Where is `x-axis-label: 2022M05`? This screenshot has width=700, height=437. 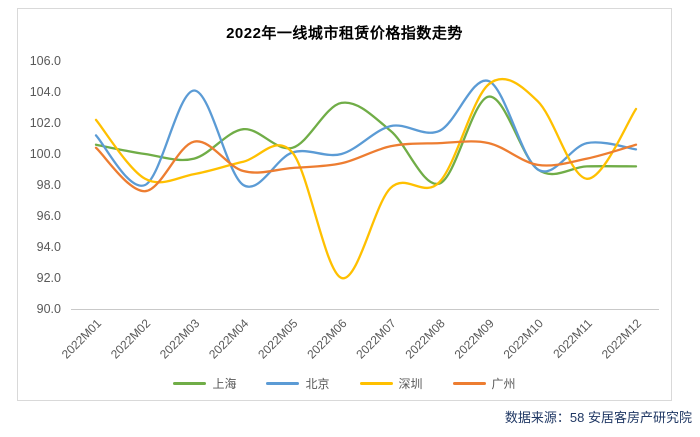 x-axis-label: 2022M05 is located at coordinates (278, 339).